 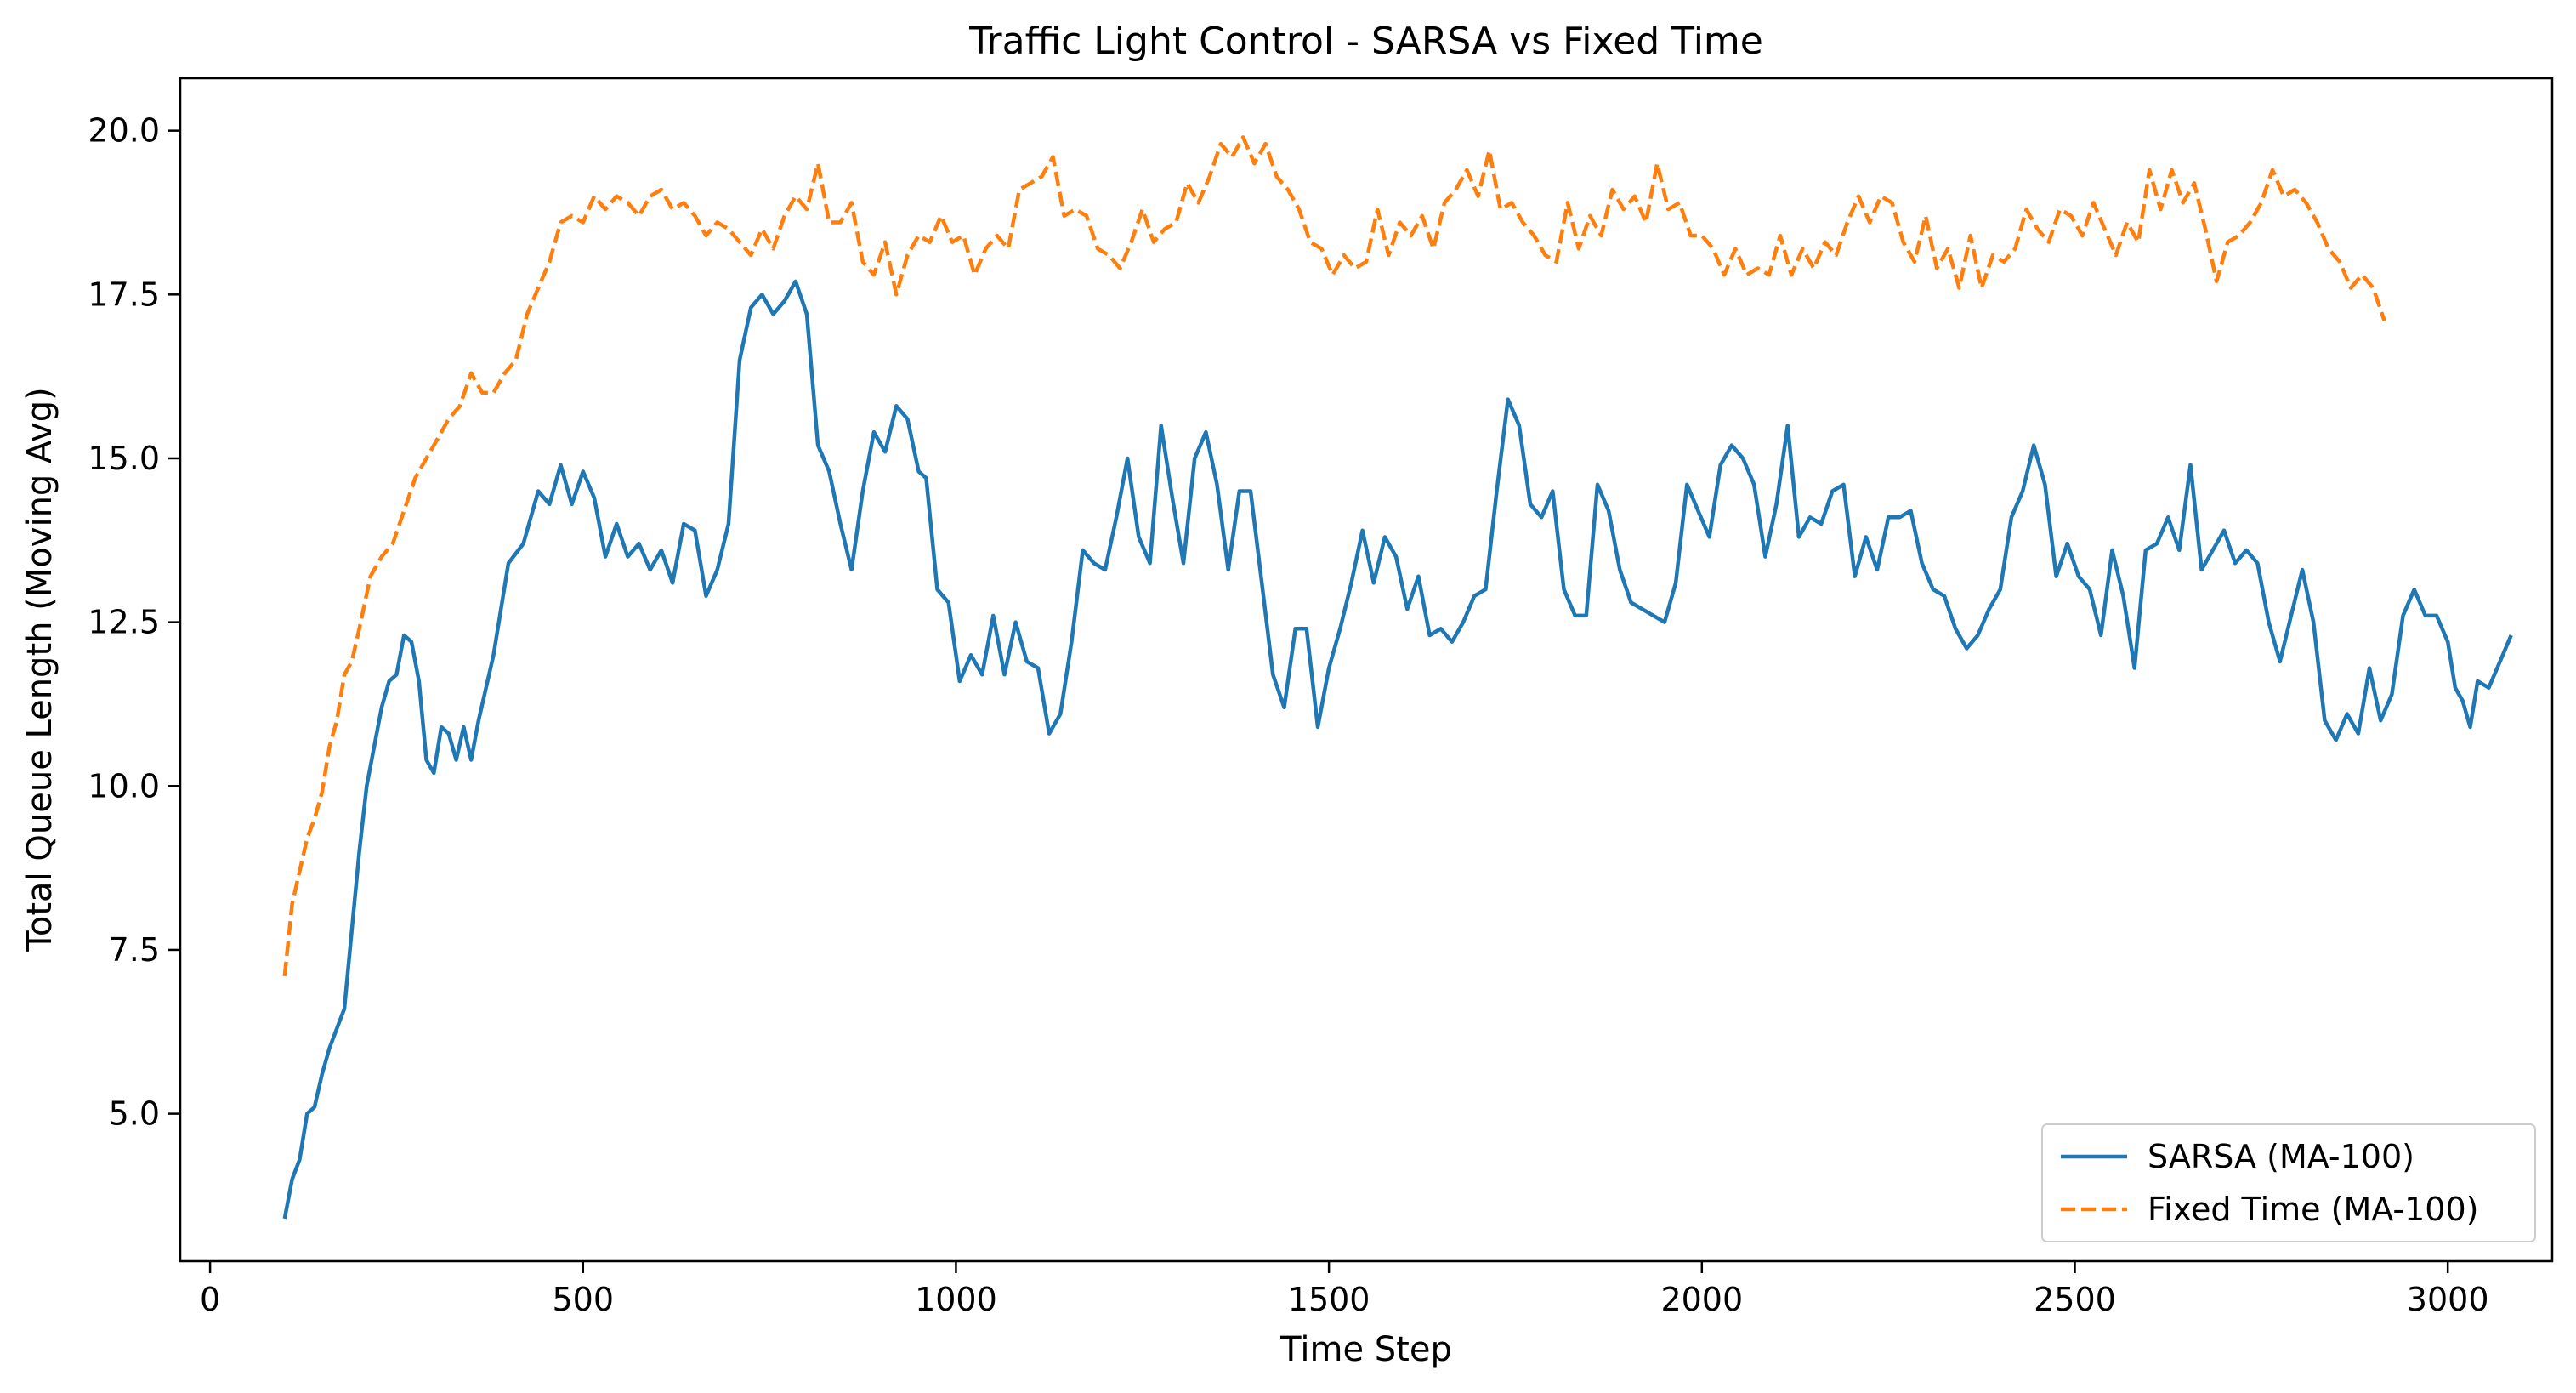 What do you see at coordinates (124, 786) in the screenshot?
I see `y-tick-label: 10.0` at bounding box center [124, 786].